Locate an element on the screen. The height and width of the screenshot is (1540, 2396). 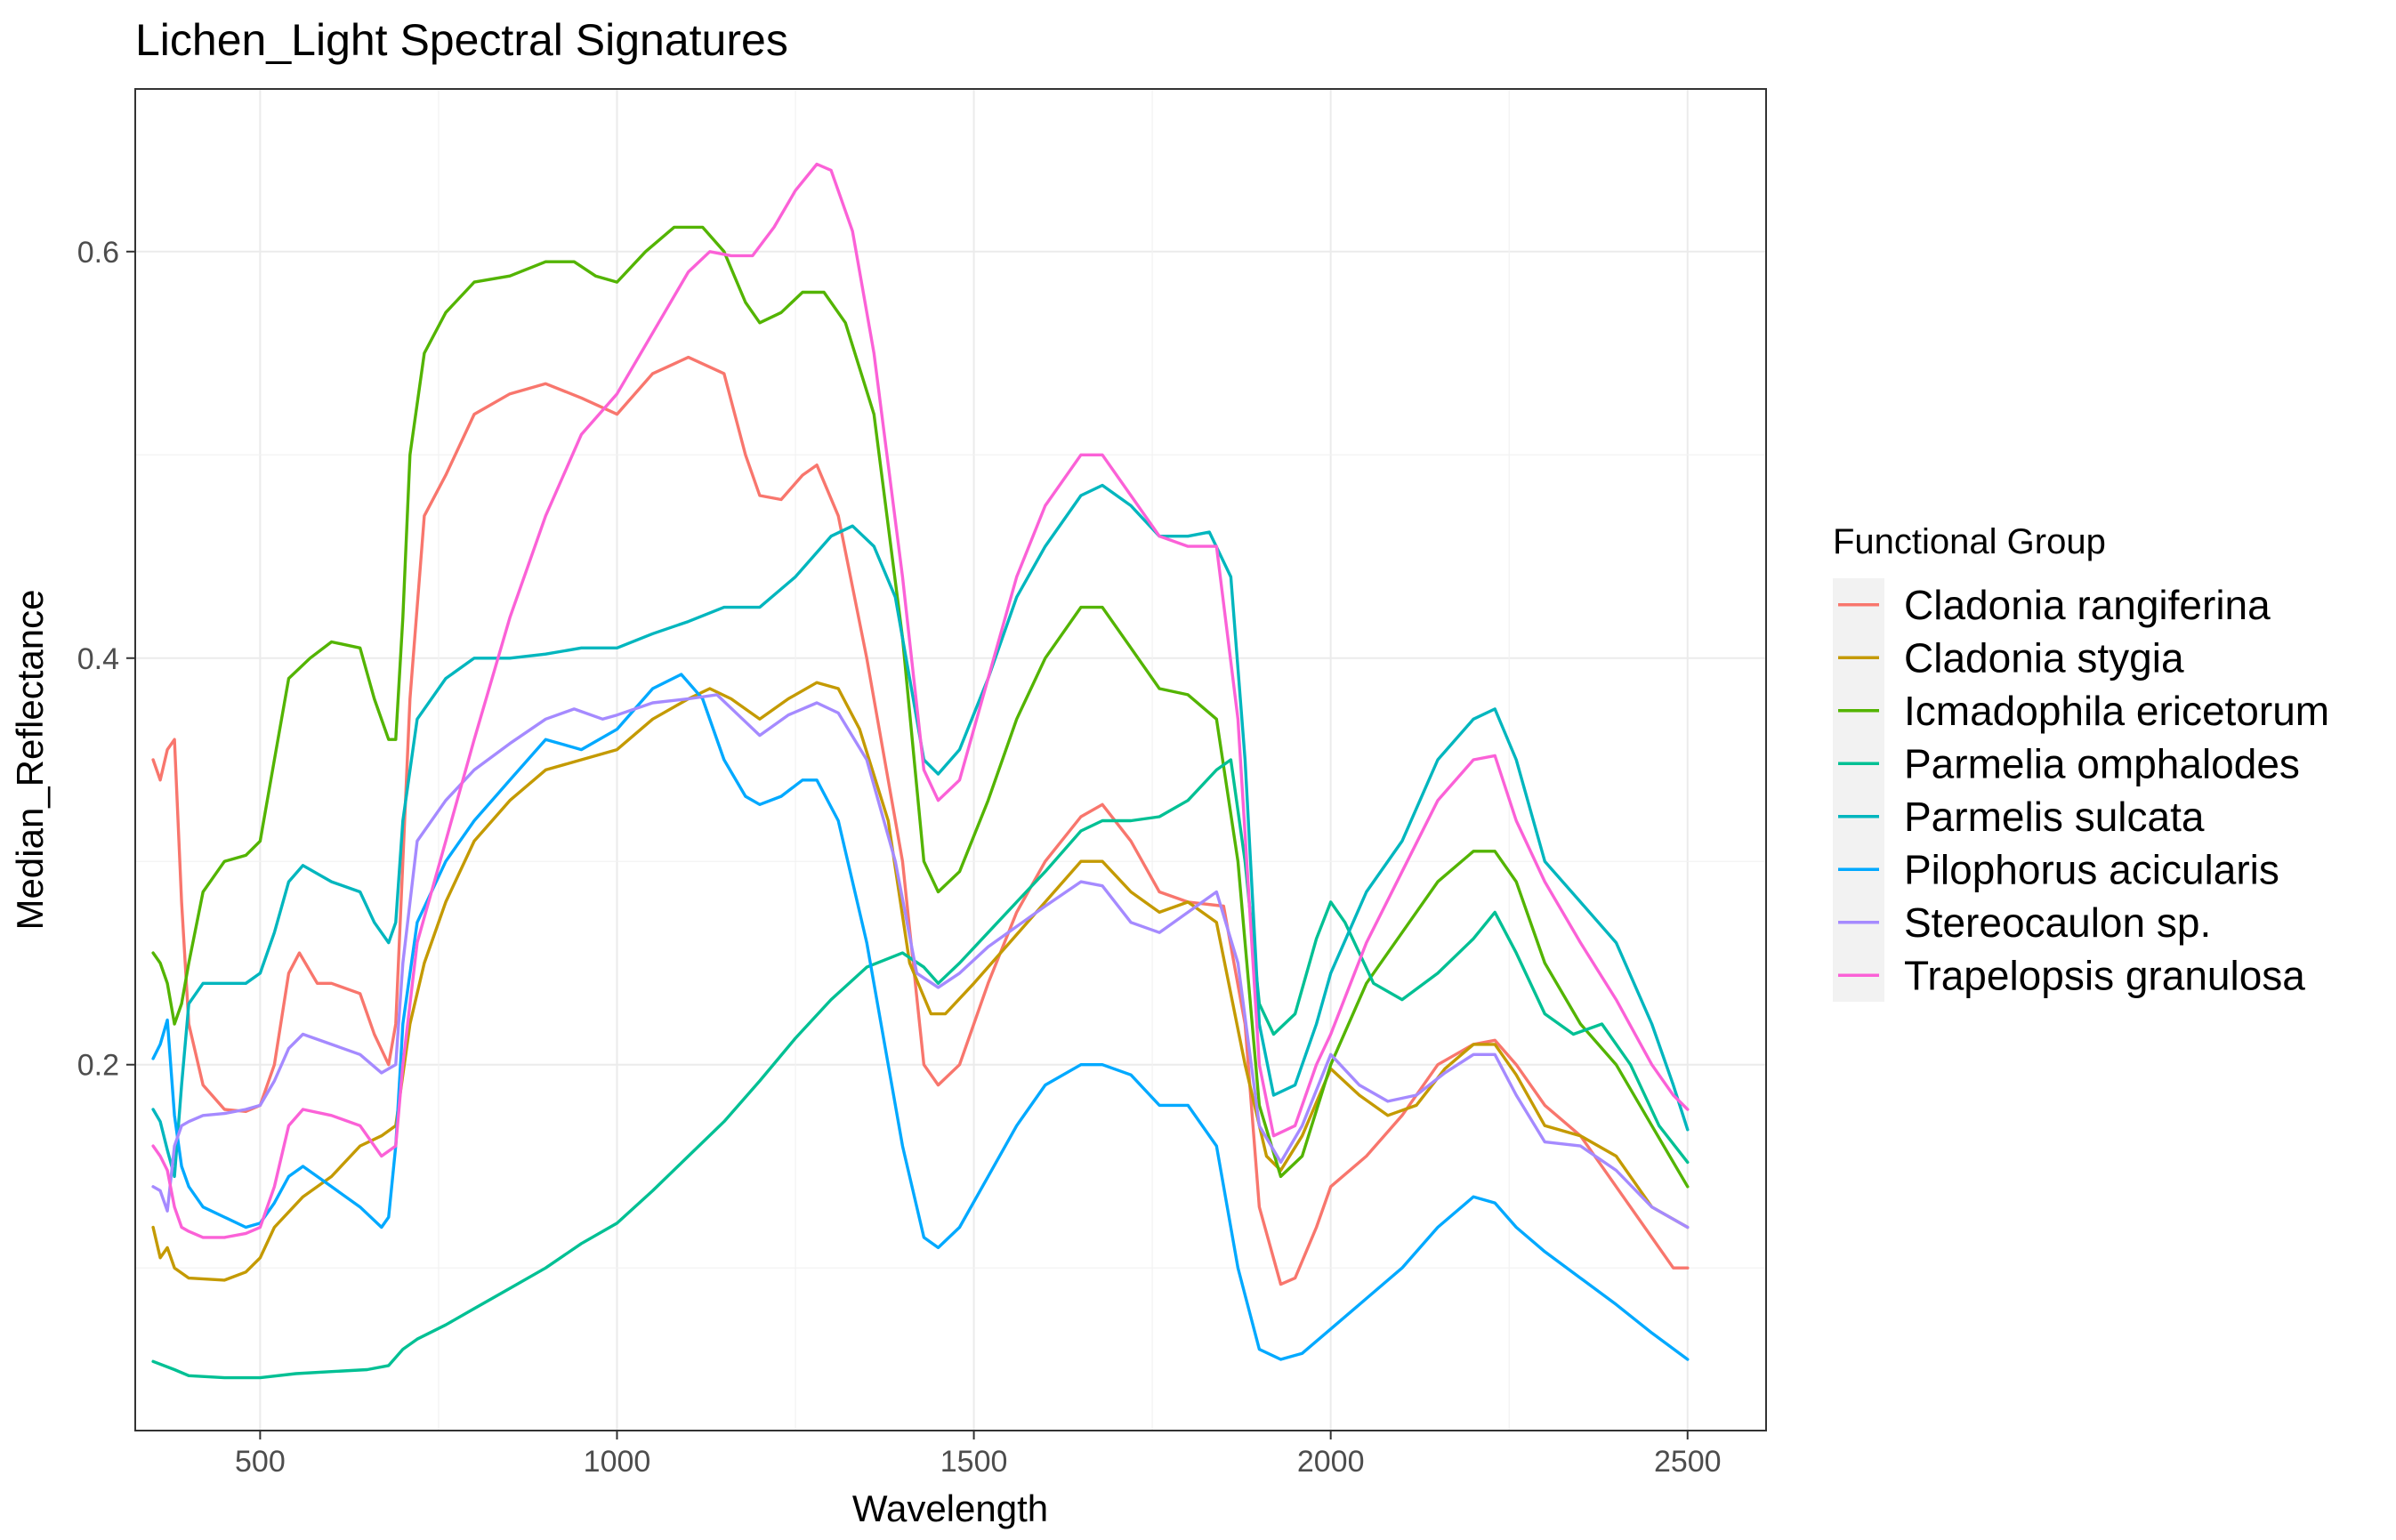
legend-label: Cladonia rangiferina is located at coordinates (2087, 605).